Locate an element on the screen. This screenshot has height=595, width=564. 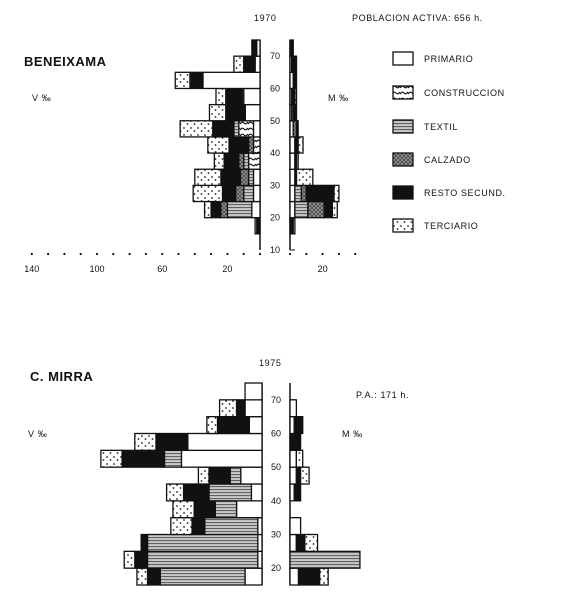
empty-box-icon is located at coordinates (403, 58).